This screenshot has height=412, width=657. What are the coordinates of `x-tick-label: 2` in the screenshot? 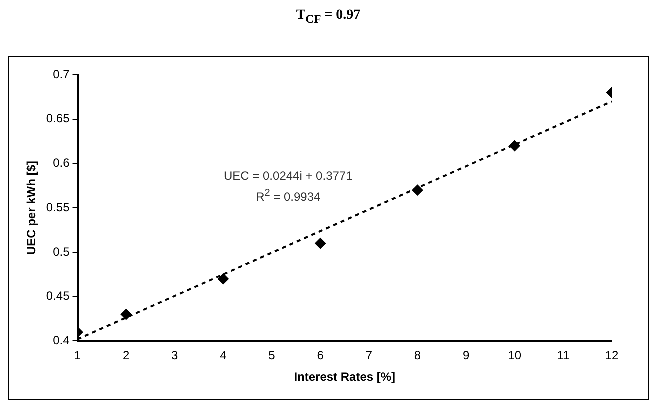 It's located at (126, 355).